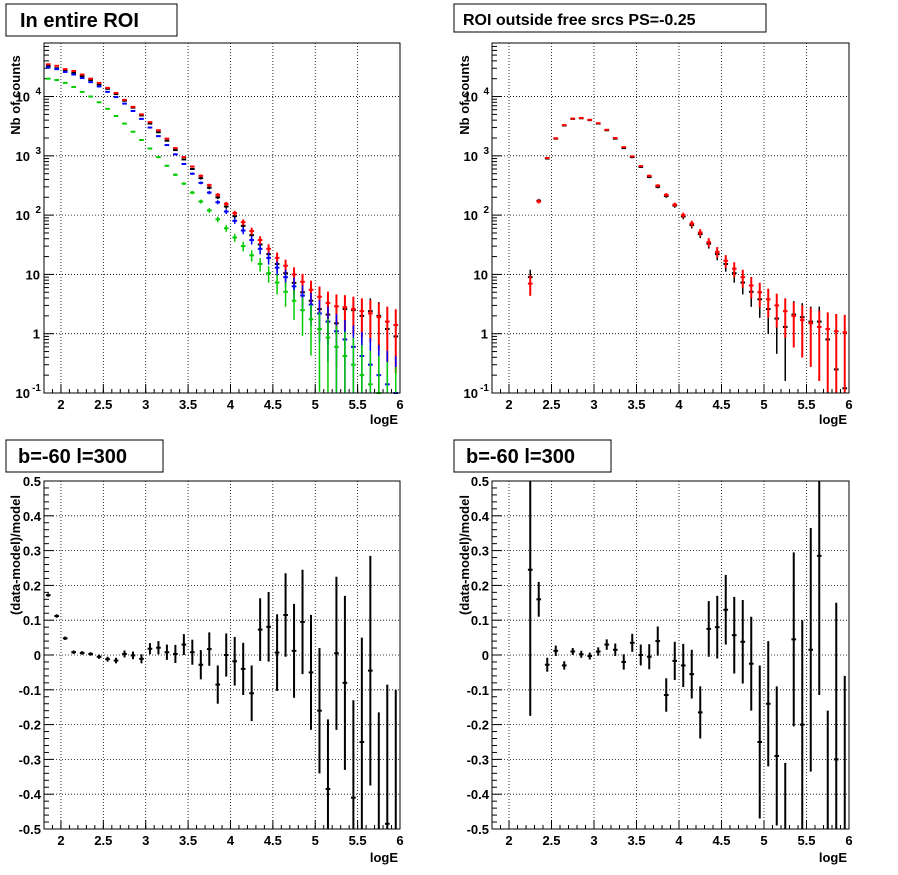 This screenshot has height=875, width=898. I want to click on y-axis-title: Nb of counts, so click(464, 94).